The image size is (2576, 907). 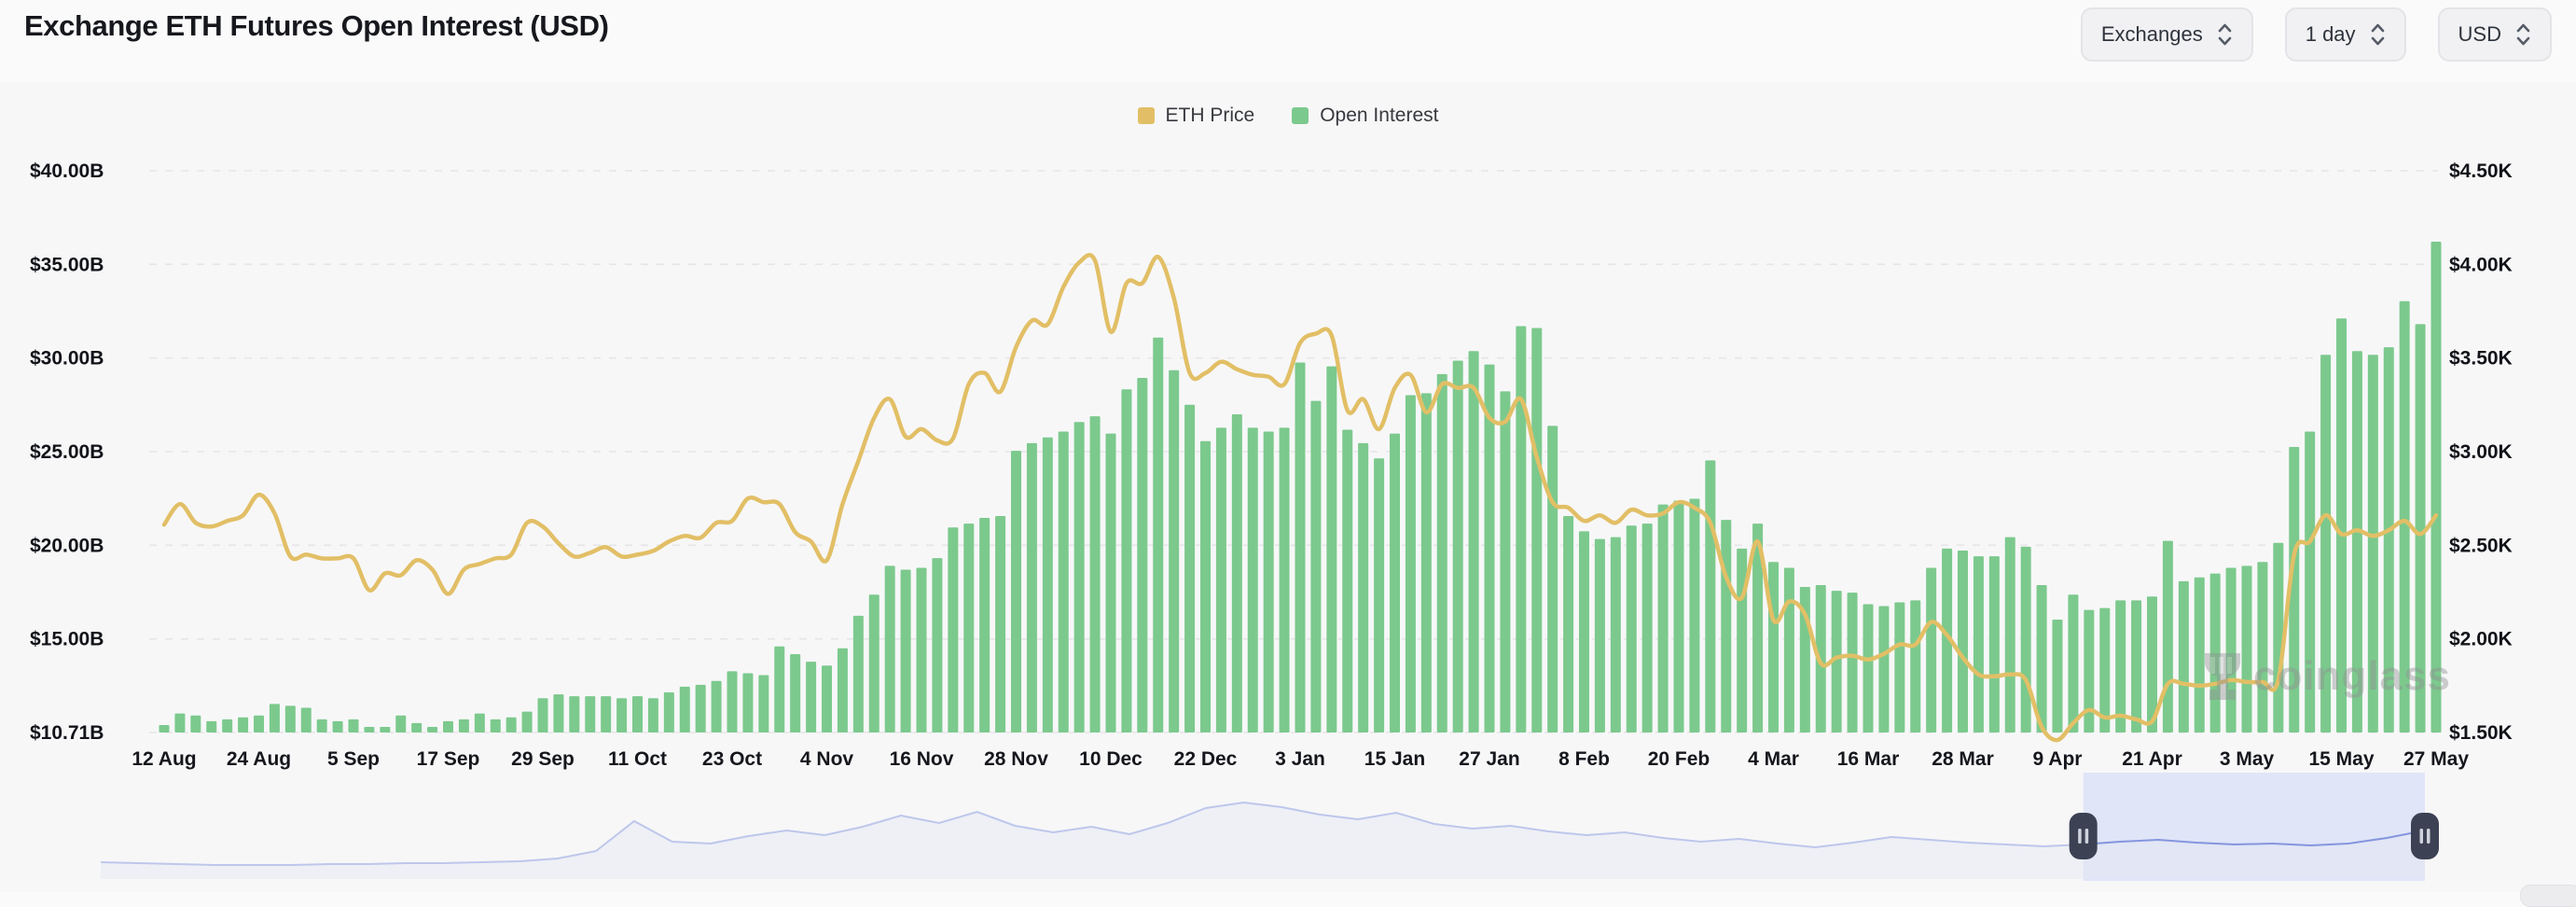 I want to click on interval-dropdown: 1 day, so click(x=2345, y=34).